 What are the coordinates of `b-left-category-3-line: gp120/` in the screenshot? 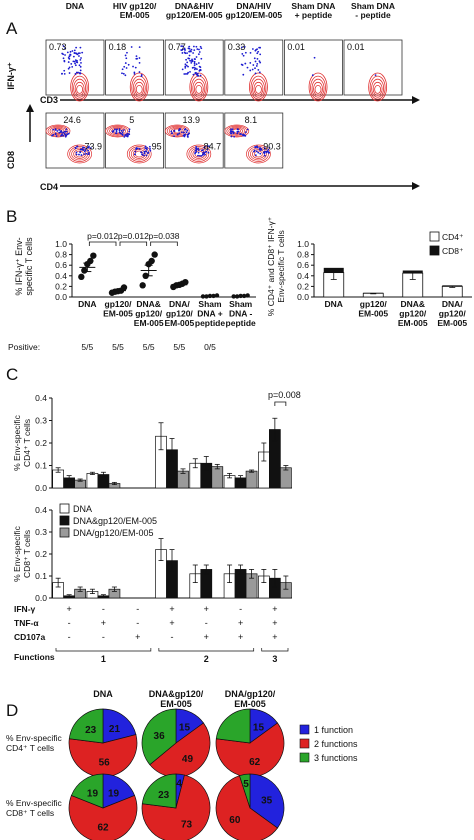 It's located at (180, 314).